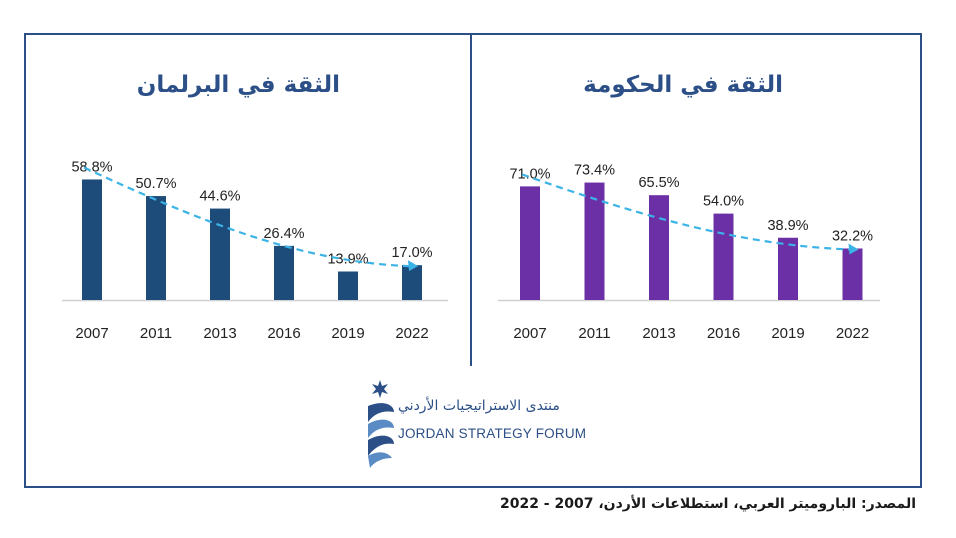  I want to click on value-label-2011: 50.7%, so click(155, 184).